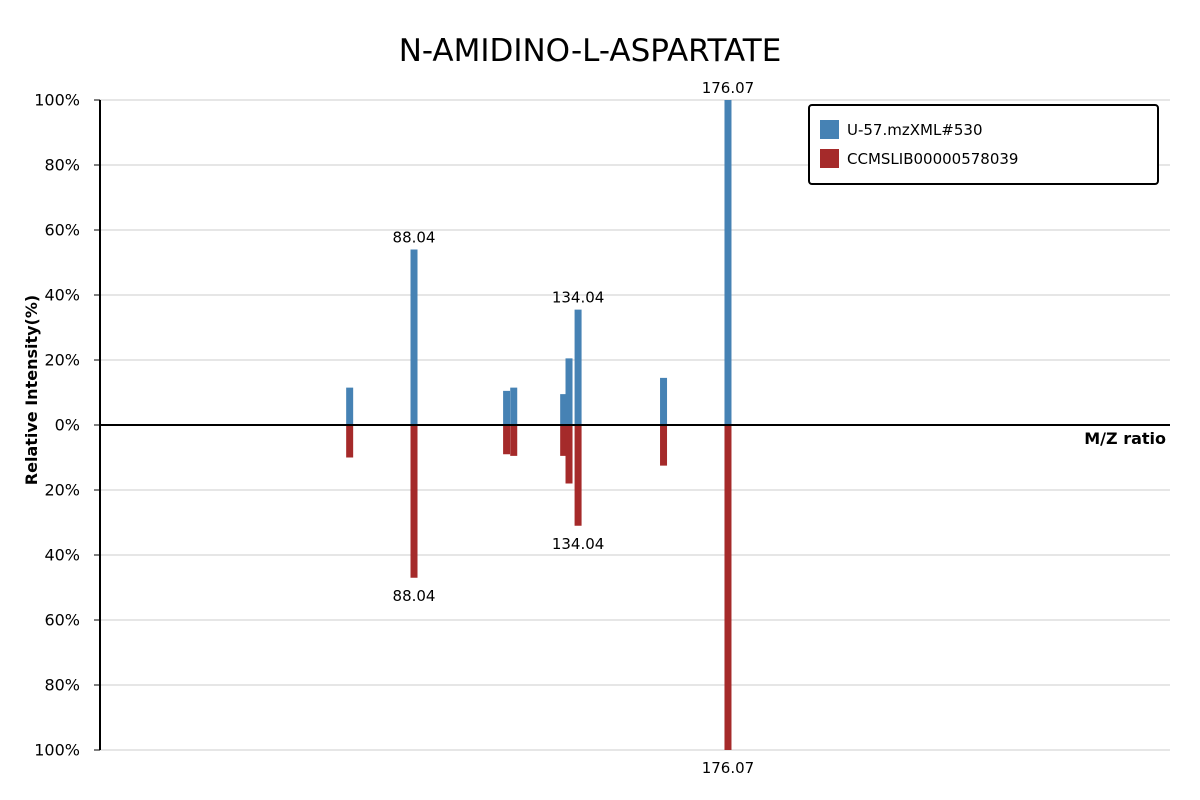 This screenshot has height=800, width=1200. What do you see at coordinates (728, 88) in the screenshot?
I see `peak-label-query: 176.07` at bounding box center [728, 88].